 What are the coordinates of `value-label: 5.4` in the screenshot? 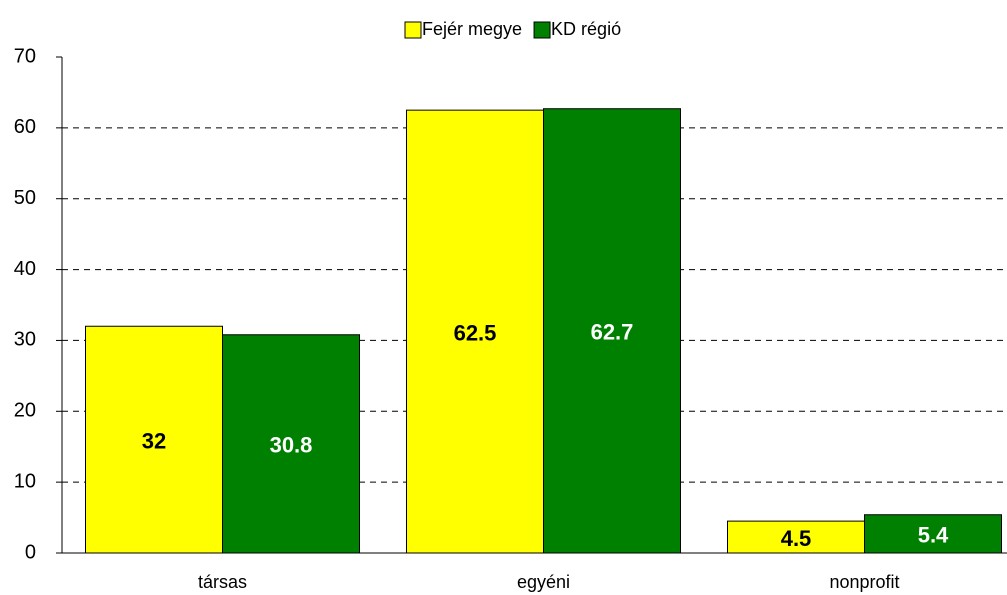 It's located at (933, 535).